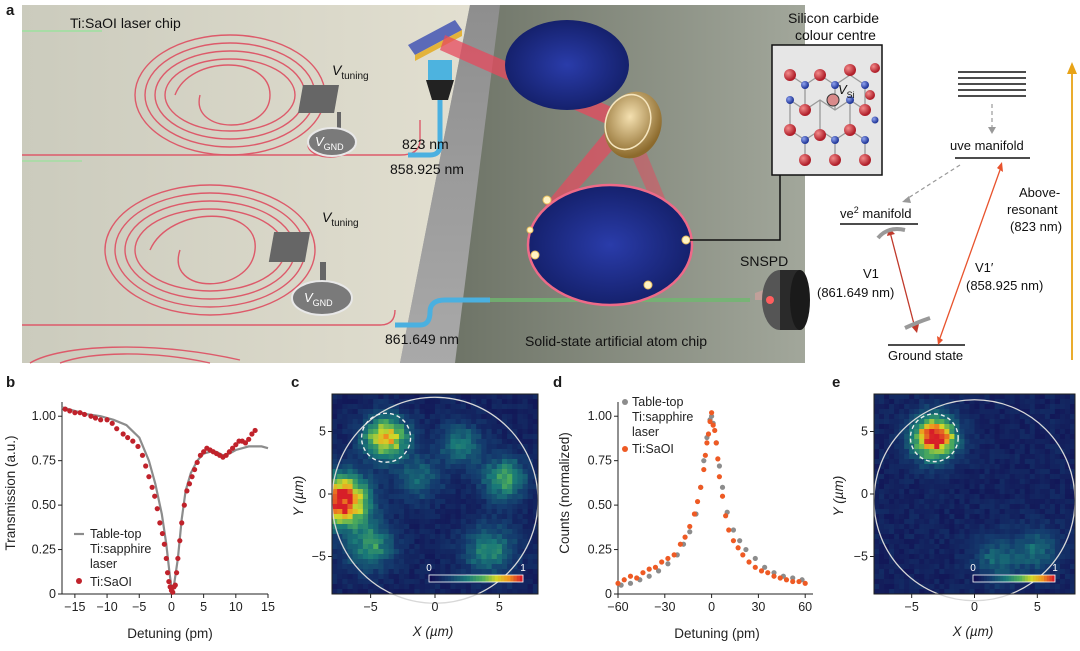 This screenshot has width=1080, height=651. Describe the element at coordinates (717, 633) in the screenshot. I see `chart-d-xlabel: Detuning (pm)` at that location.